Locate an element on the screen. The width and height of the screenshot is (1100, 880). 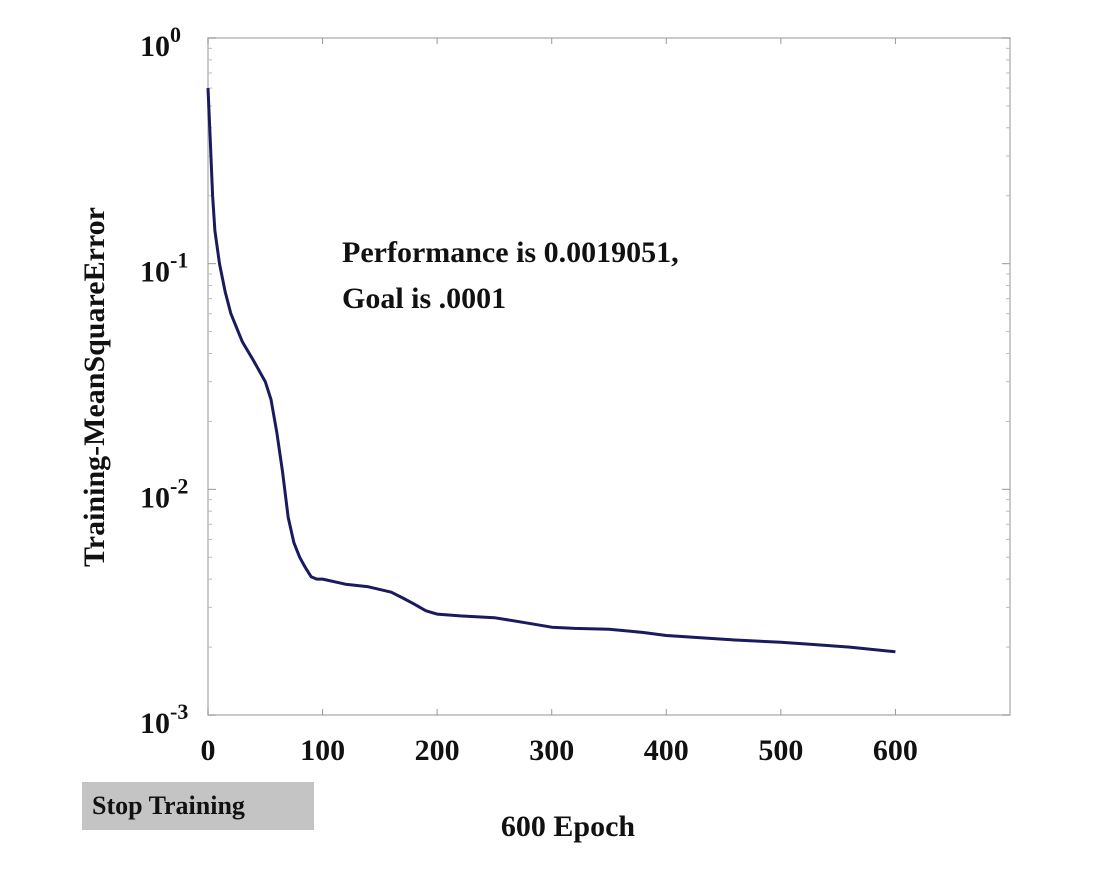
x-tick-label: 400 is located at coordinates (666, 750).